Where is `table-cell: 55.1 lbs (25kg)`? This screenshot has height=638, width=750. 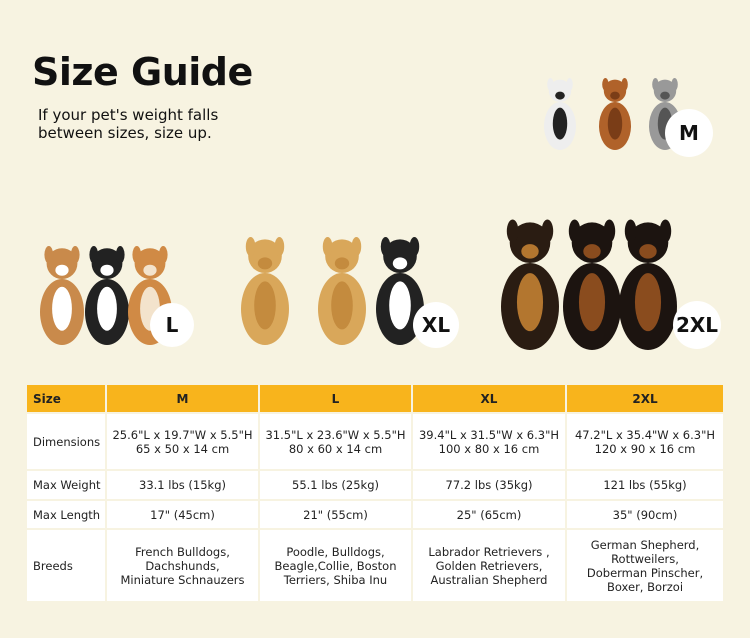 table-cell: 55.1 lbs (25kg) is located at coordinates (335, 485).